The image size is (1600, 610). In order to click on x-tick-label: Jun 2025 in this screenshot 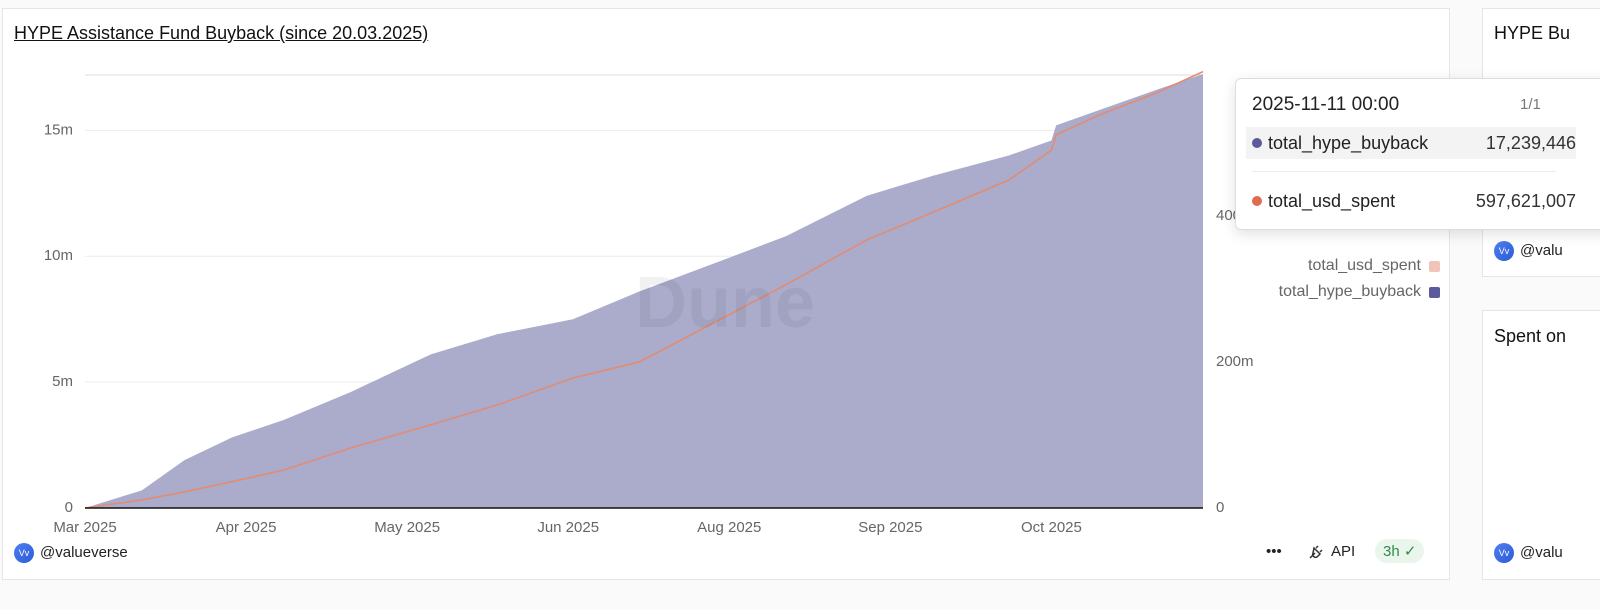, I will do `click(568, 527)`.